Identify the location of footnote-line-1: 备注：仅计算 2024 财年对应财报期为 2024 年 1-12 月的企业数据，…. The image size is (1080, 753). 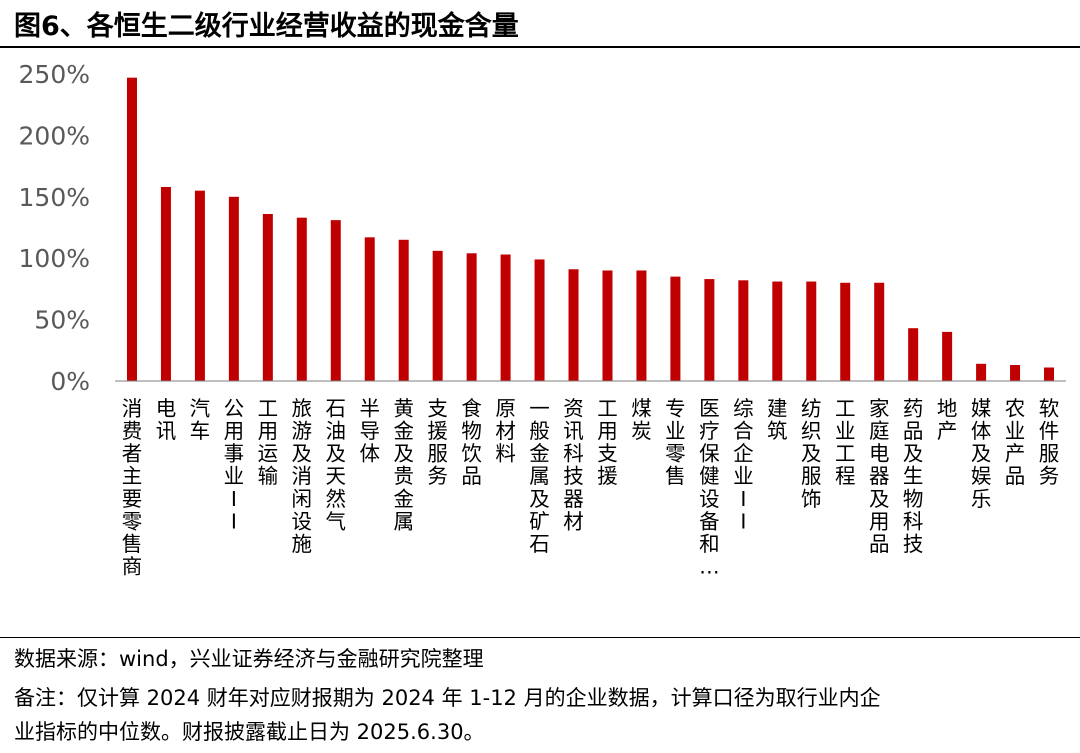
(447, 698).